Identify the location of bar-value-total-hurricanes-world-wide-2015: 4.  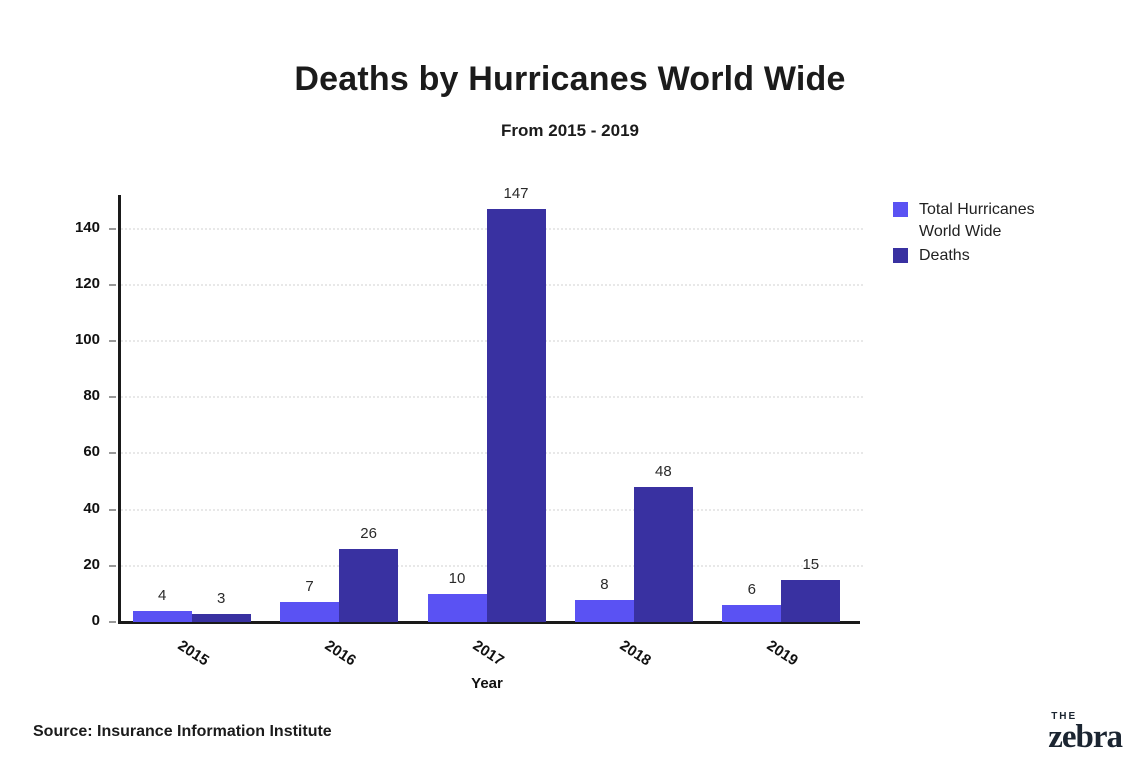
(162, 595).